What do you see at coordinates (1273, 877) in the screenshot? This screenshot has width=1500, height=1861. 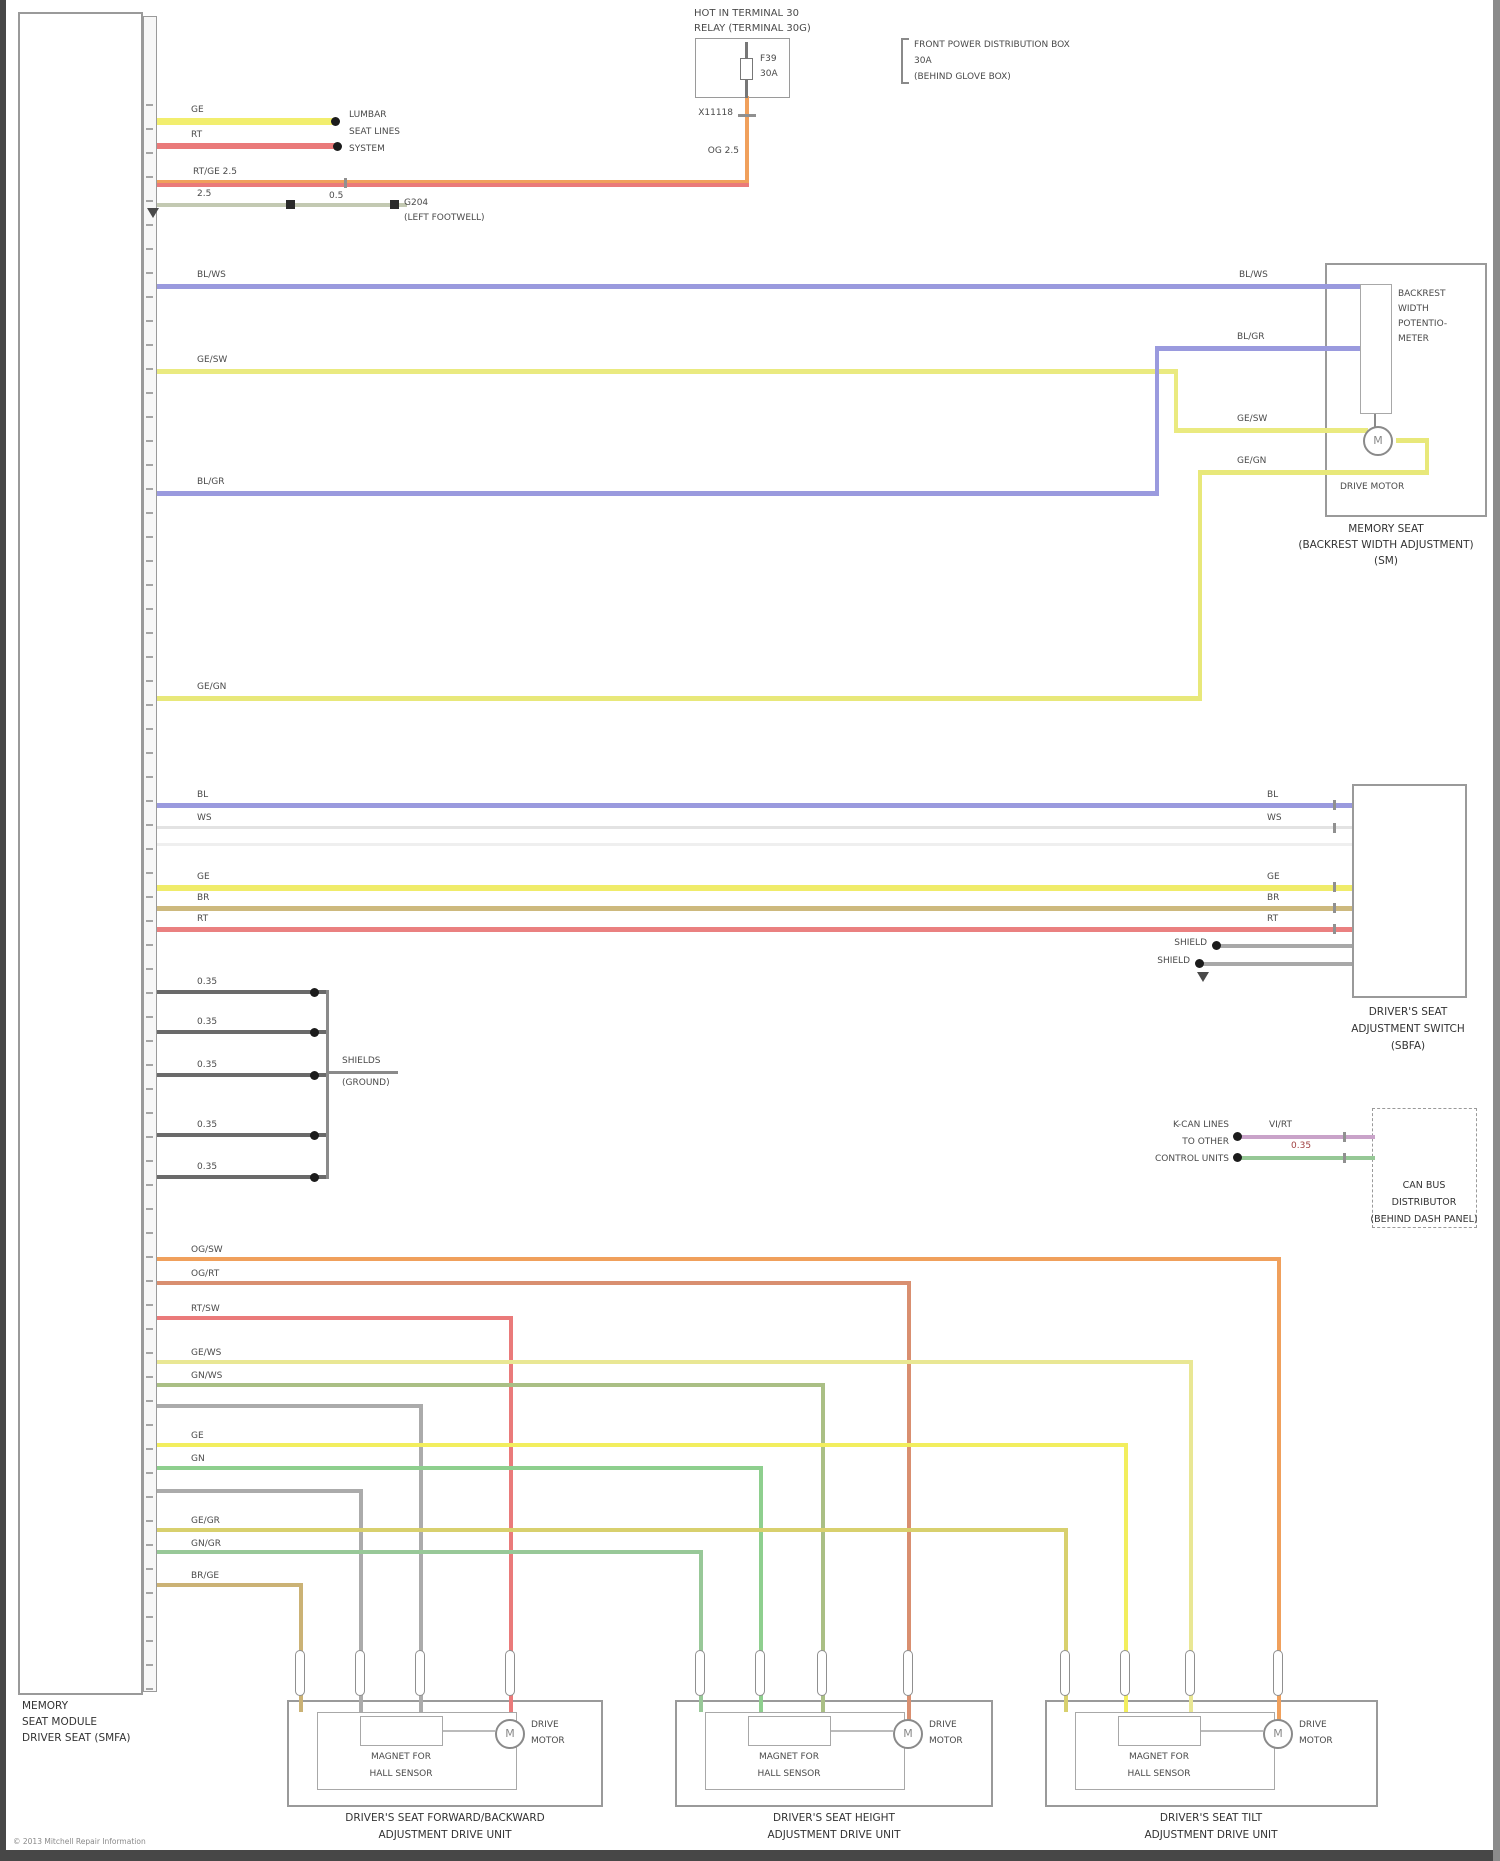 I see `switch-wire-ge-right: GE` at bounding box center [1273, 877].